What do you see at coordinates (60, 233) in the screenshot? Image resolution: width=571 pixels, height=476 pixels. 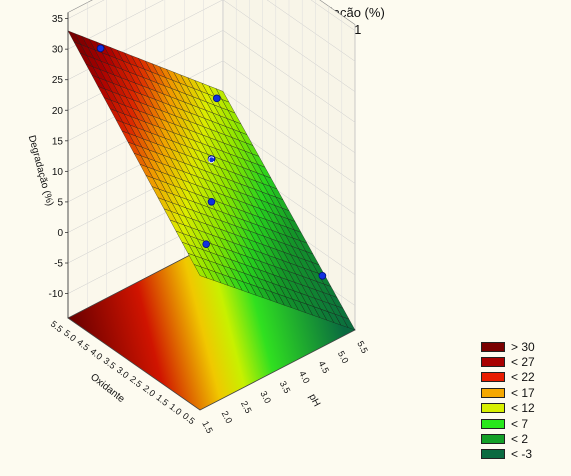 I see `z-tick-label: 0` at bounding box center [60, 233].